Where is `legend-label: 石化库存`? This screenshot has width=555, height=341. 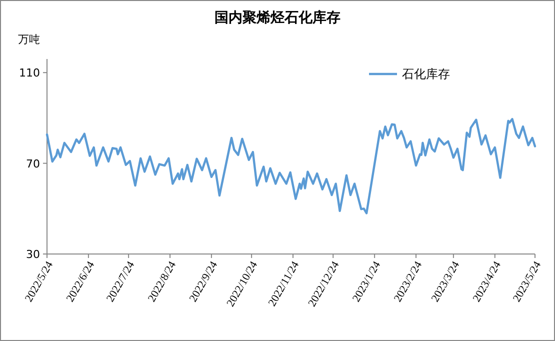
legend-label: 石化库存 is located at coordinates (426, 74).